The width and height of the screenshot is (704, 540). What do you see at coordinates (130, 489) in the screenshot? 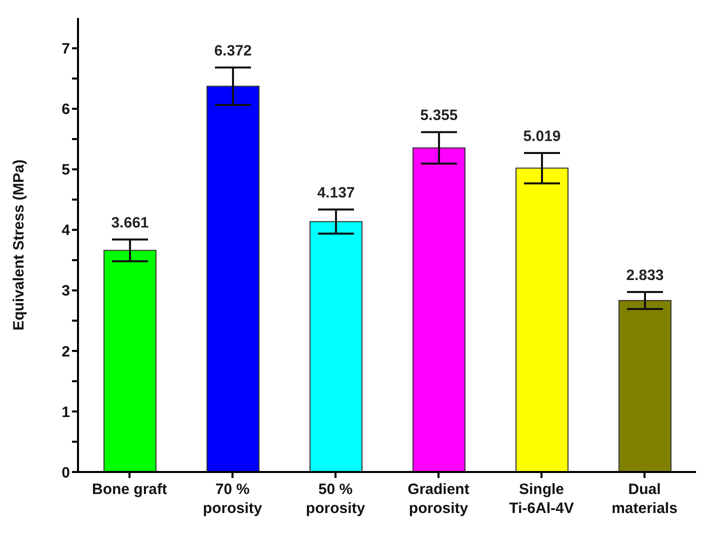
I see `x-tick-label: Bone graft` at bounding box center [130, 489].